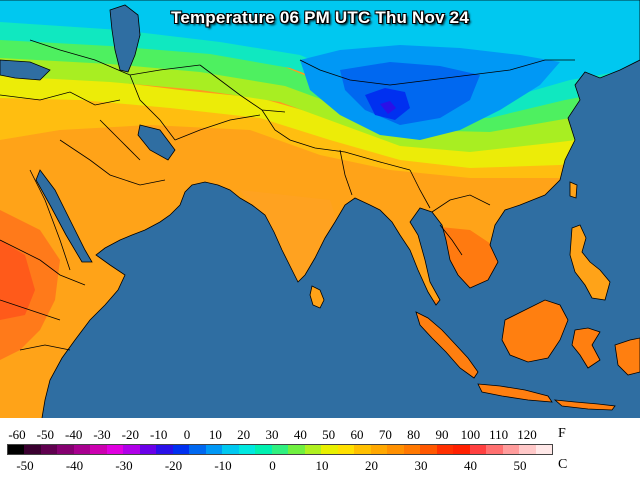  I want to click on fahrenheit-tick: -40, so click(73, 434).